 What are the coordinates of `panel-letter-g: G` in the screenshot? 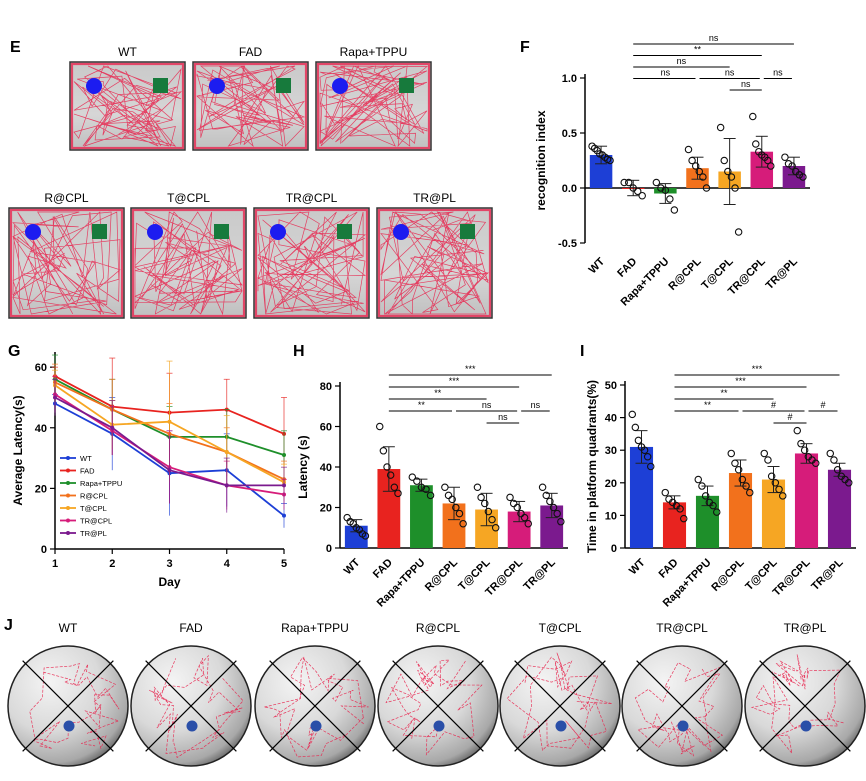 It's located at (14, 351).